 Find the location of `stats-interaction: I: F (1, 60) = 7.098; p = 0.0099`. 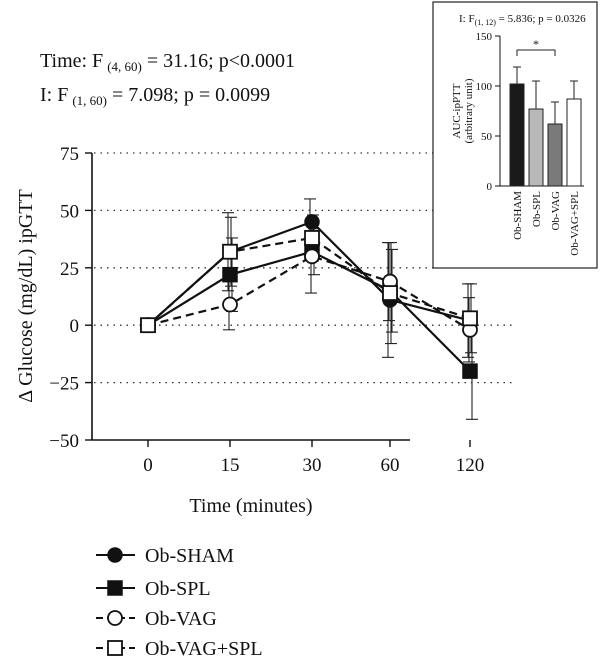

stats-interaction: I: F (1, 60) = 7.098; p = 0.0099 is located at coordinates (155, 96).